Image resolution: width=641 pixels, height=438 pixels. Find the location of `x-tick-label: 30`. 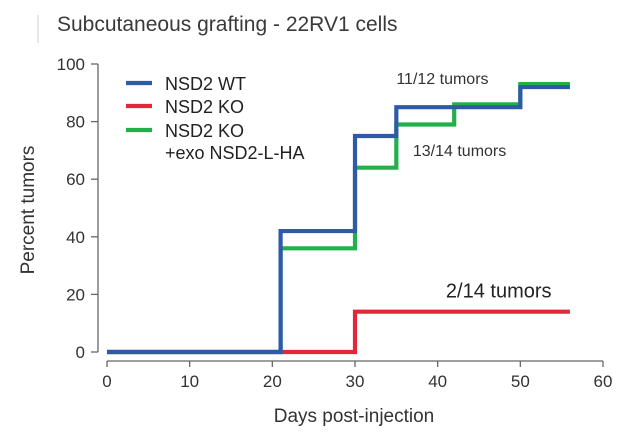

x-tick-label: 30 is located at coordinates (355, 381).